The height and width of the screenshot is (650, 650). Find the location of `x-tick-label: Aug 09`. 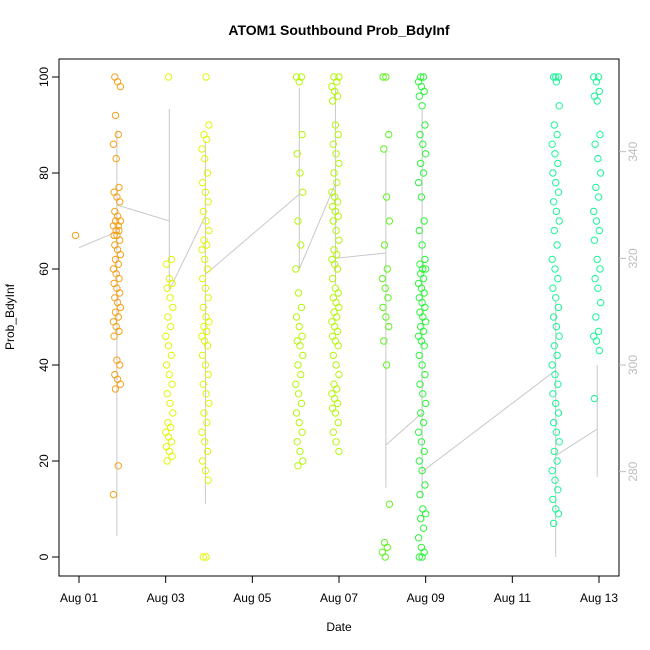

x-tick-label: Aug 09 is located at coordinates (426, 598).